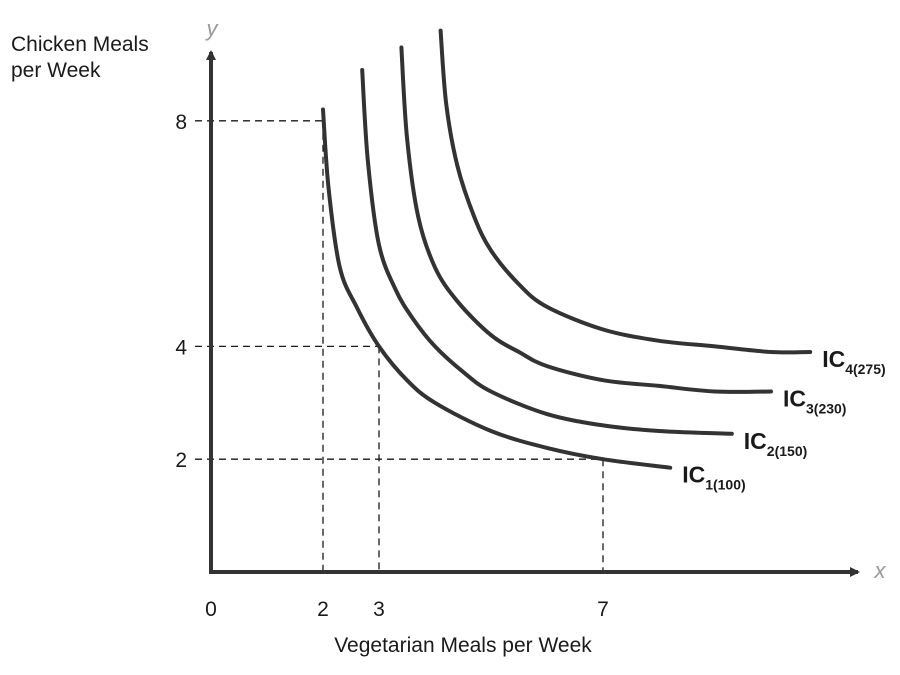 The image size is (900, 675). What do you see at coordinates (775, 443) in the screenshot?
I see `curve-label-ic2: IC2(150)` at bounding box center [775, 443].